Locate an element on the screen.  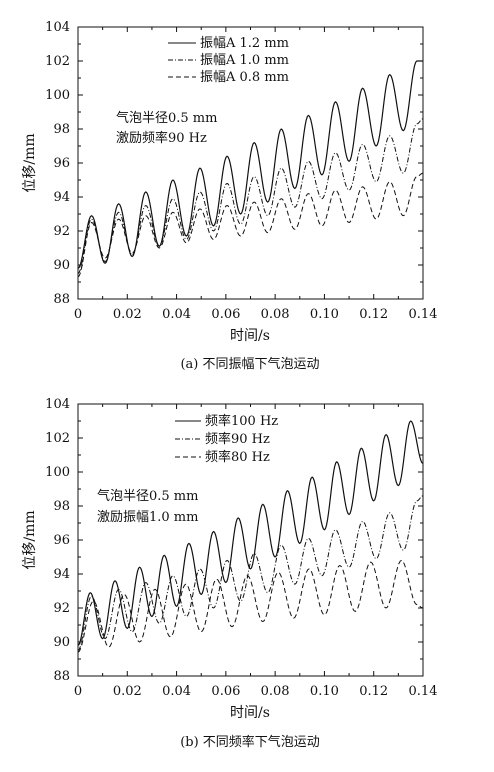
chart-b-xtick-label: 0 is located at coordinates (78, 691).